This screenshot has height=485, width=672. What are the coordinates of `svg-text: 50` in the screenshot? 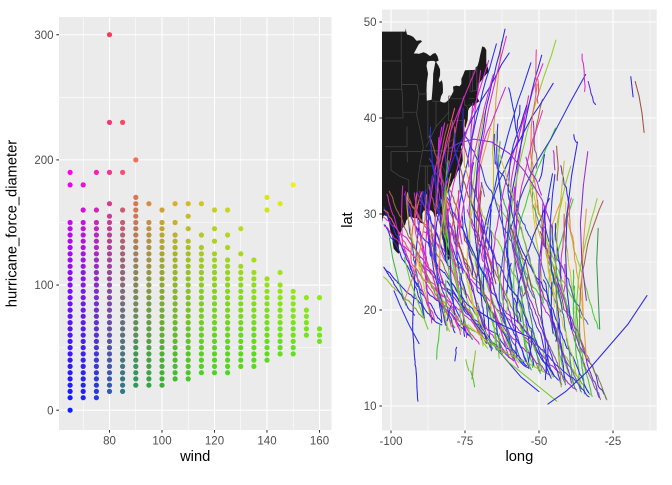 It's located at (370, 23).